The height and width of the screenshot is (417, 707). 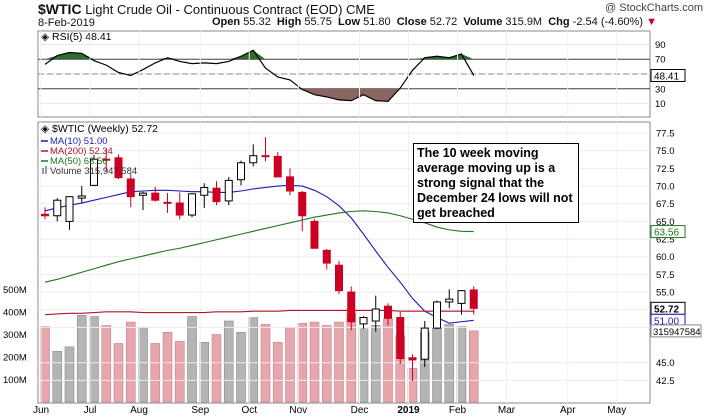 I want to click on volume-label: Volume, so click(x=483, y=22).